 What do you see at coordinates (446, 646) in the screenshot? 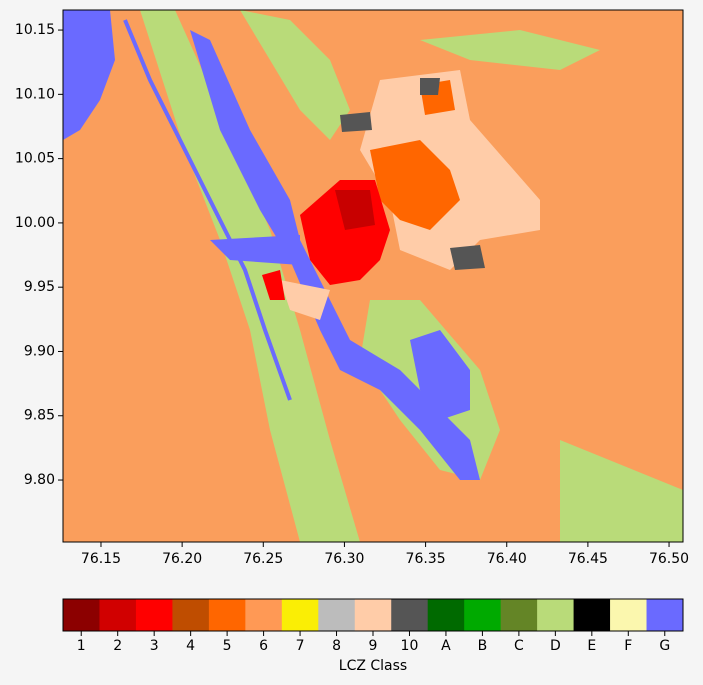
I see `colorbar-tick-label: A` at bounding box center [446, 646].